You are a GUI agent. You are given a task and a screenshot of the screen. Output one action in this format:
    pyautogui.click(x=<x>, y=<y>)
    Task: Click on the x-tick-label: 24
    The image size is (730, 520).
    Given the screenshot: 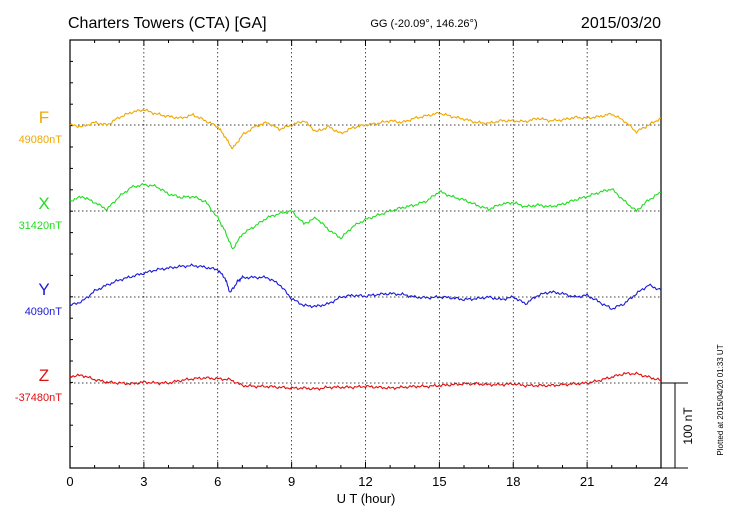 What is the action you would take?
    pyautogui.click(x=661, y=481)
    